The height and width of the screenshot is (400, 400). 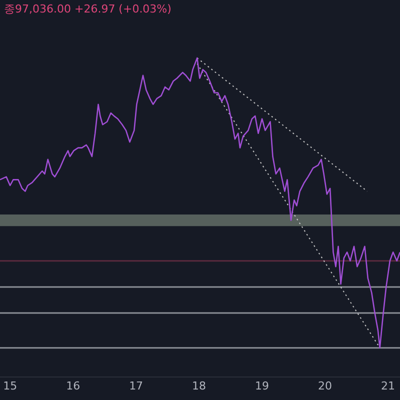 What do you see at coordinates (88, 9) in the screenshot?
I see `text: 종97,036.00 +26.97 (+0.03%)` at bounding box center [88, 9].